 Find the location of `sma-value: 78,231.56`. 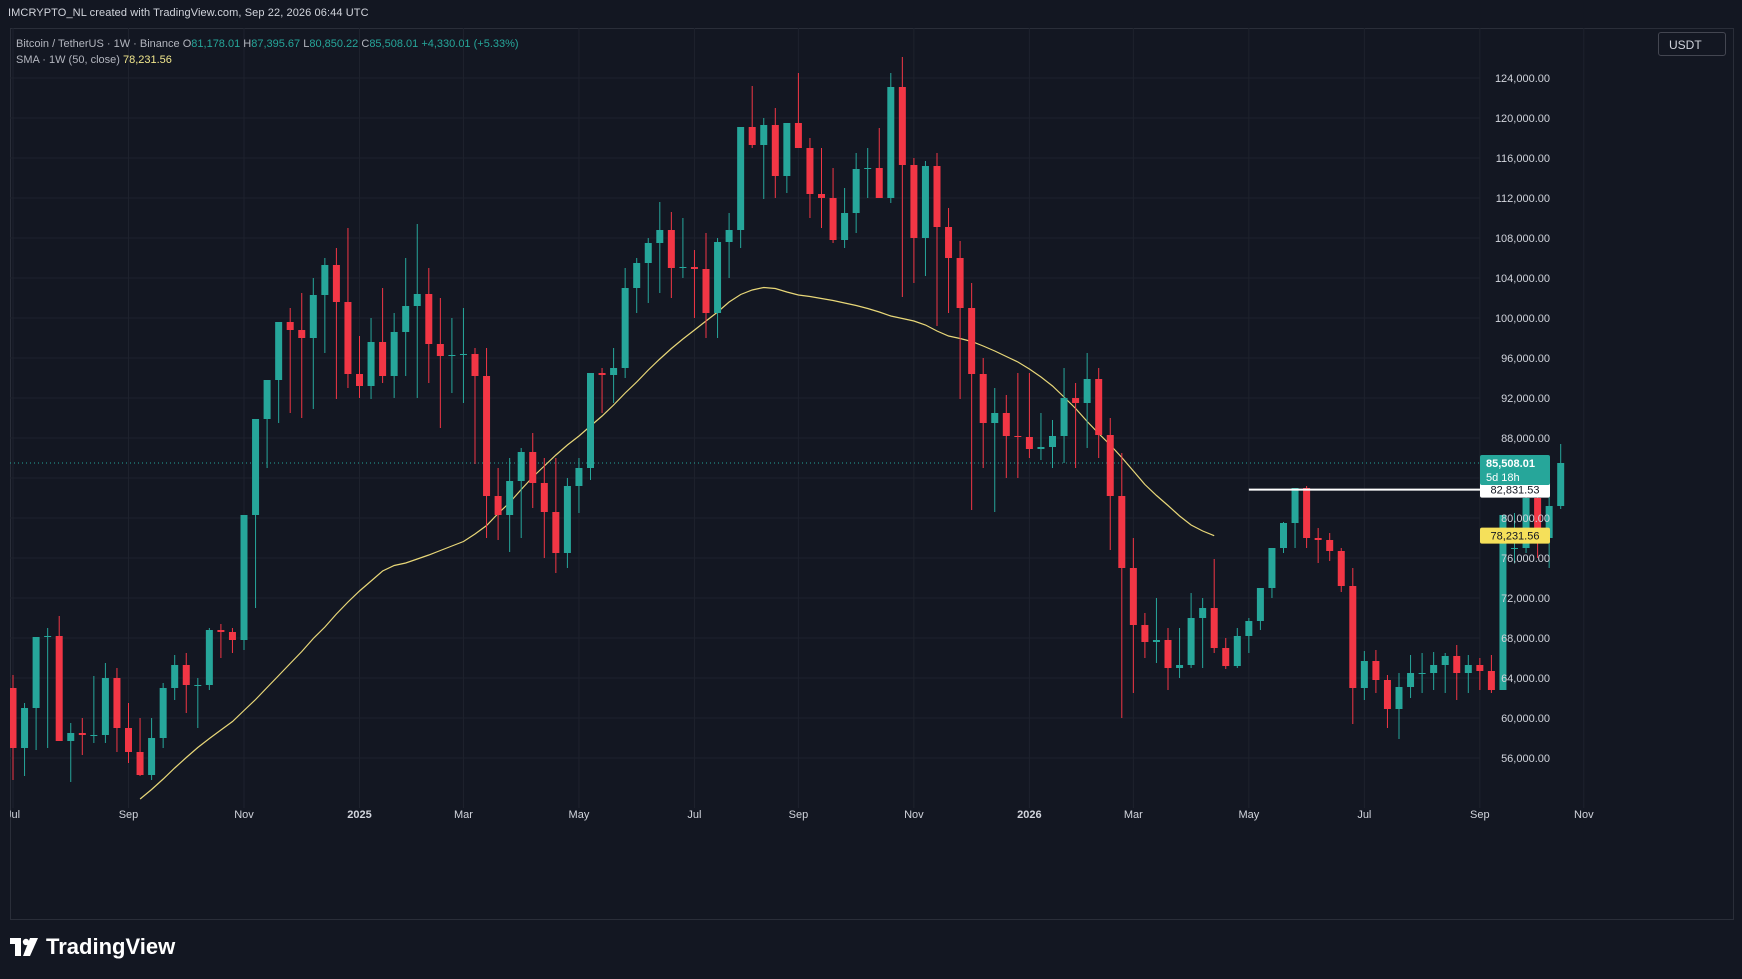

sma-value: 78,231.56 is located at coordinates (147, 60).